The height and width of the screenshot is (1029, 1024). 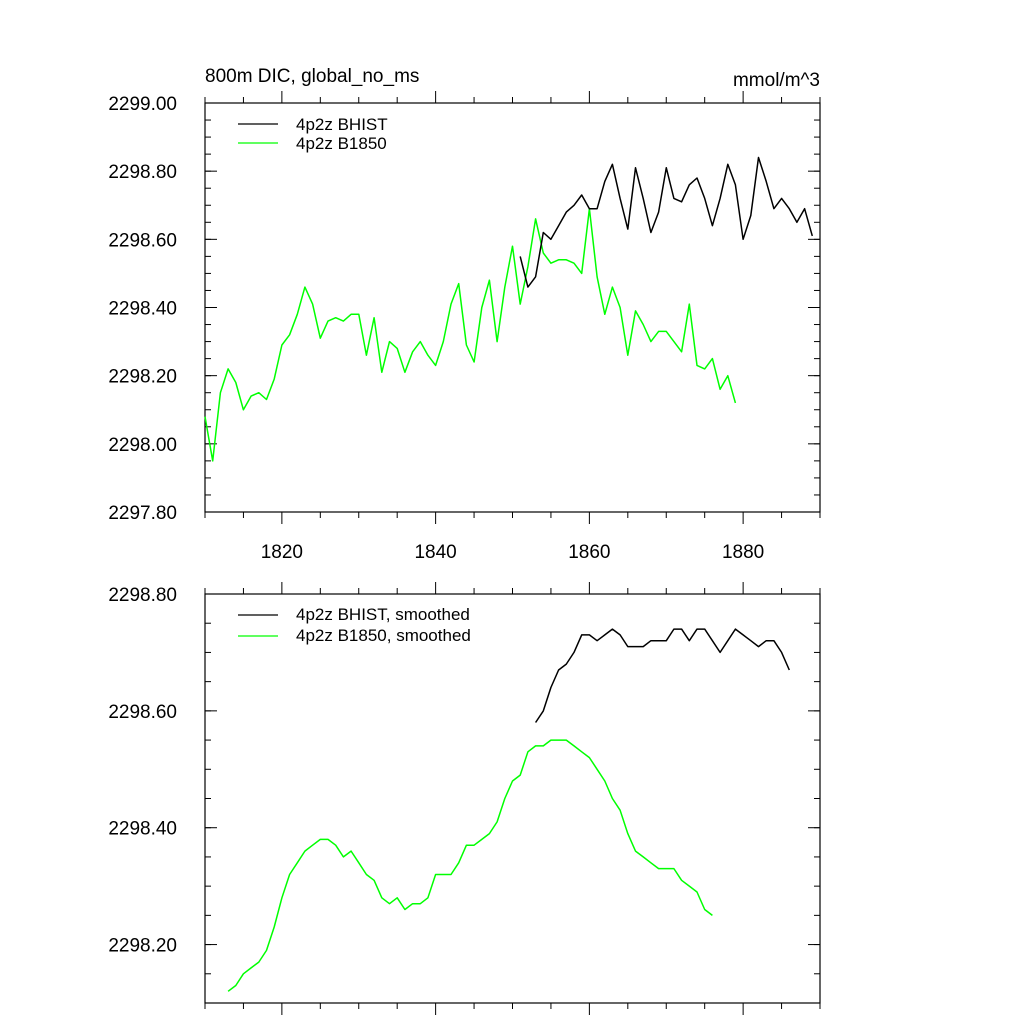 What do you see at coordinates (435, 552) in the screenshot?
I see `x-tick-label: 1840` at bounding box center [435, 552].